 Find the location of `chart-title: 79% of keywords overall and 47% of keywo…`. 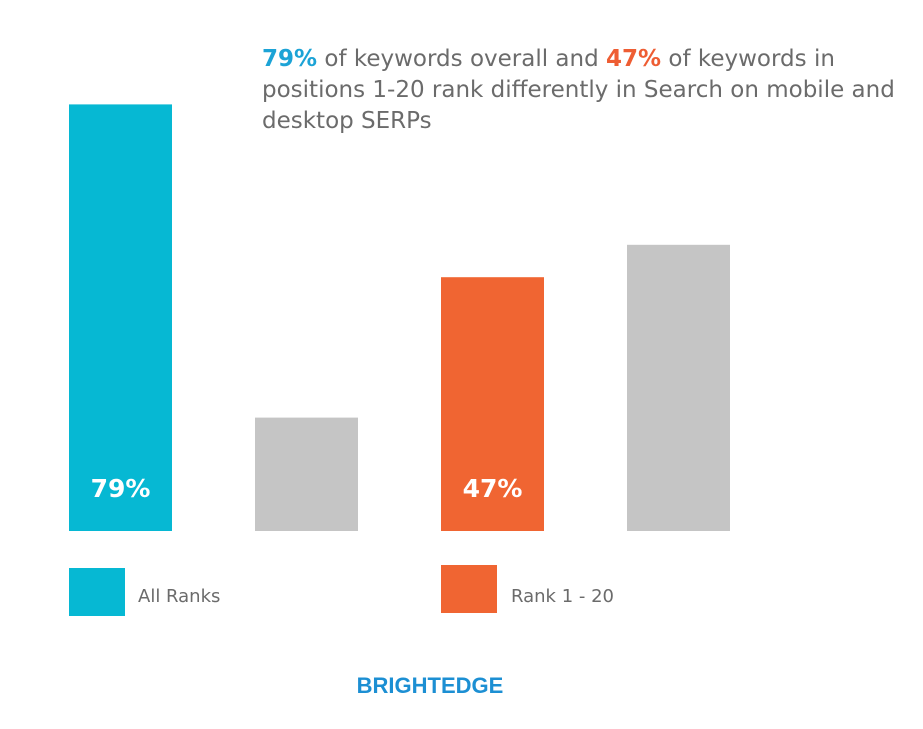

chart-title: 79% of keywords overall and 47% of keywo… is located at coordinates (582, 90).